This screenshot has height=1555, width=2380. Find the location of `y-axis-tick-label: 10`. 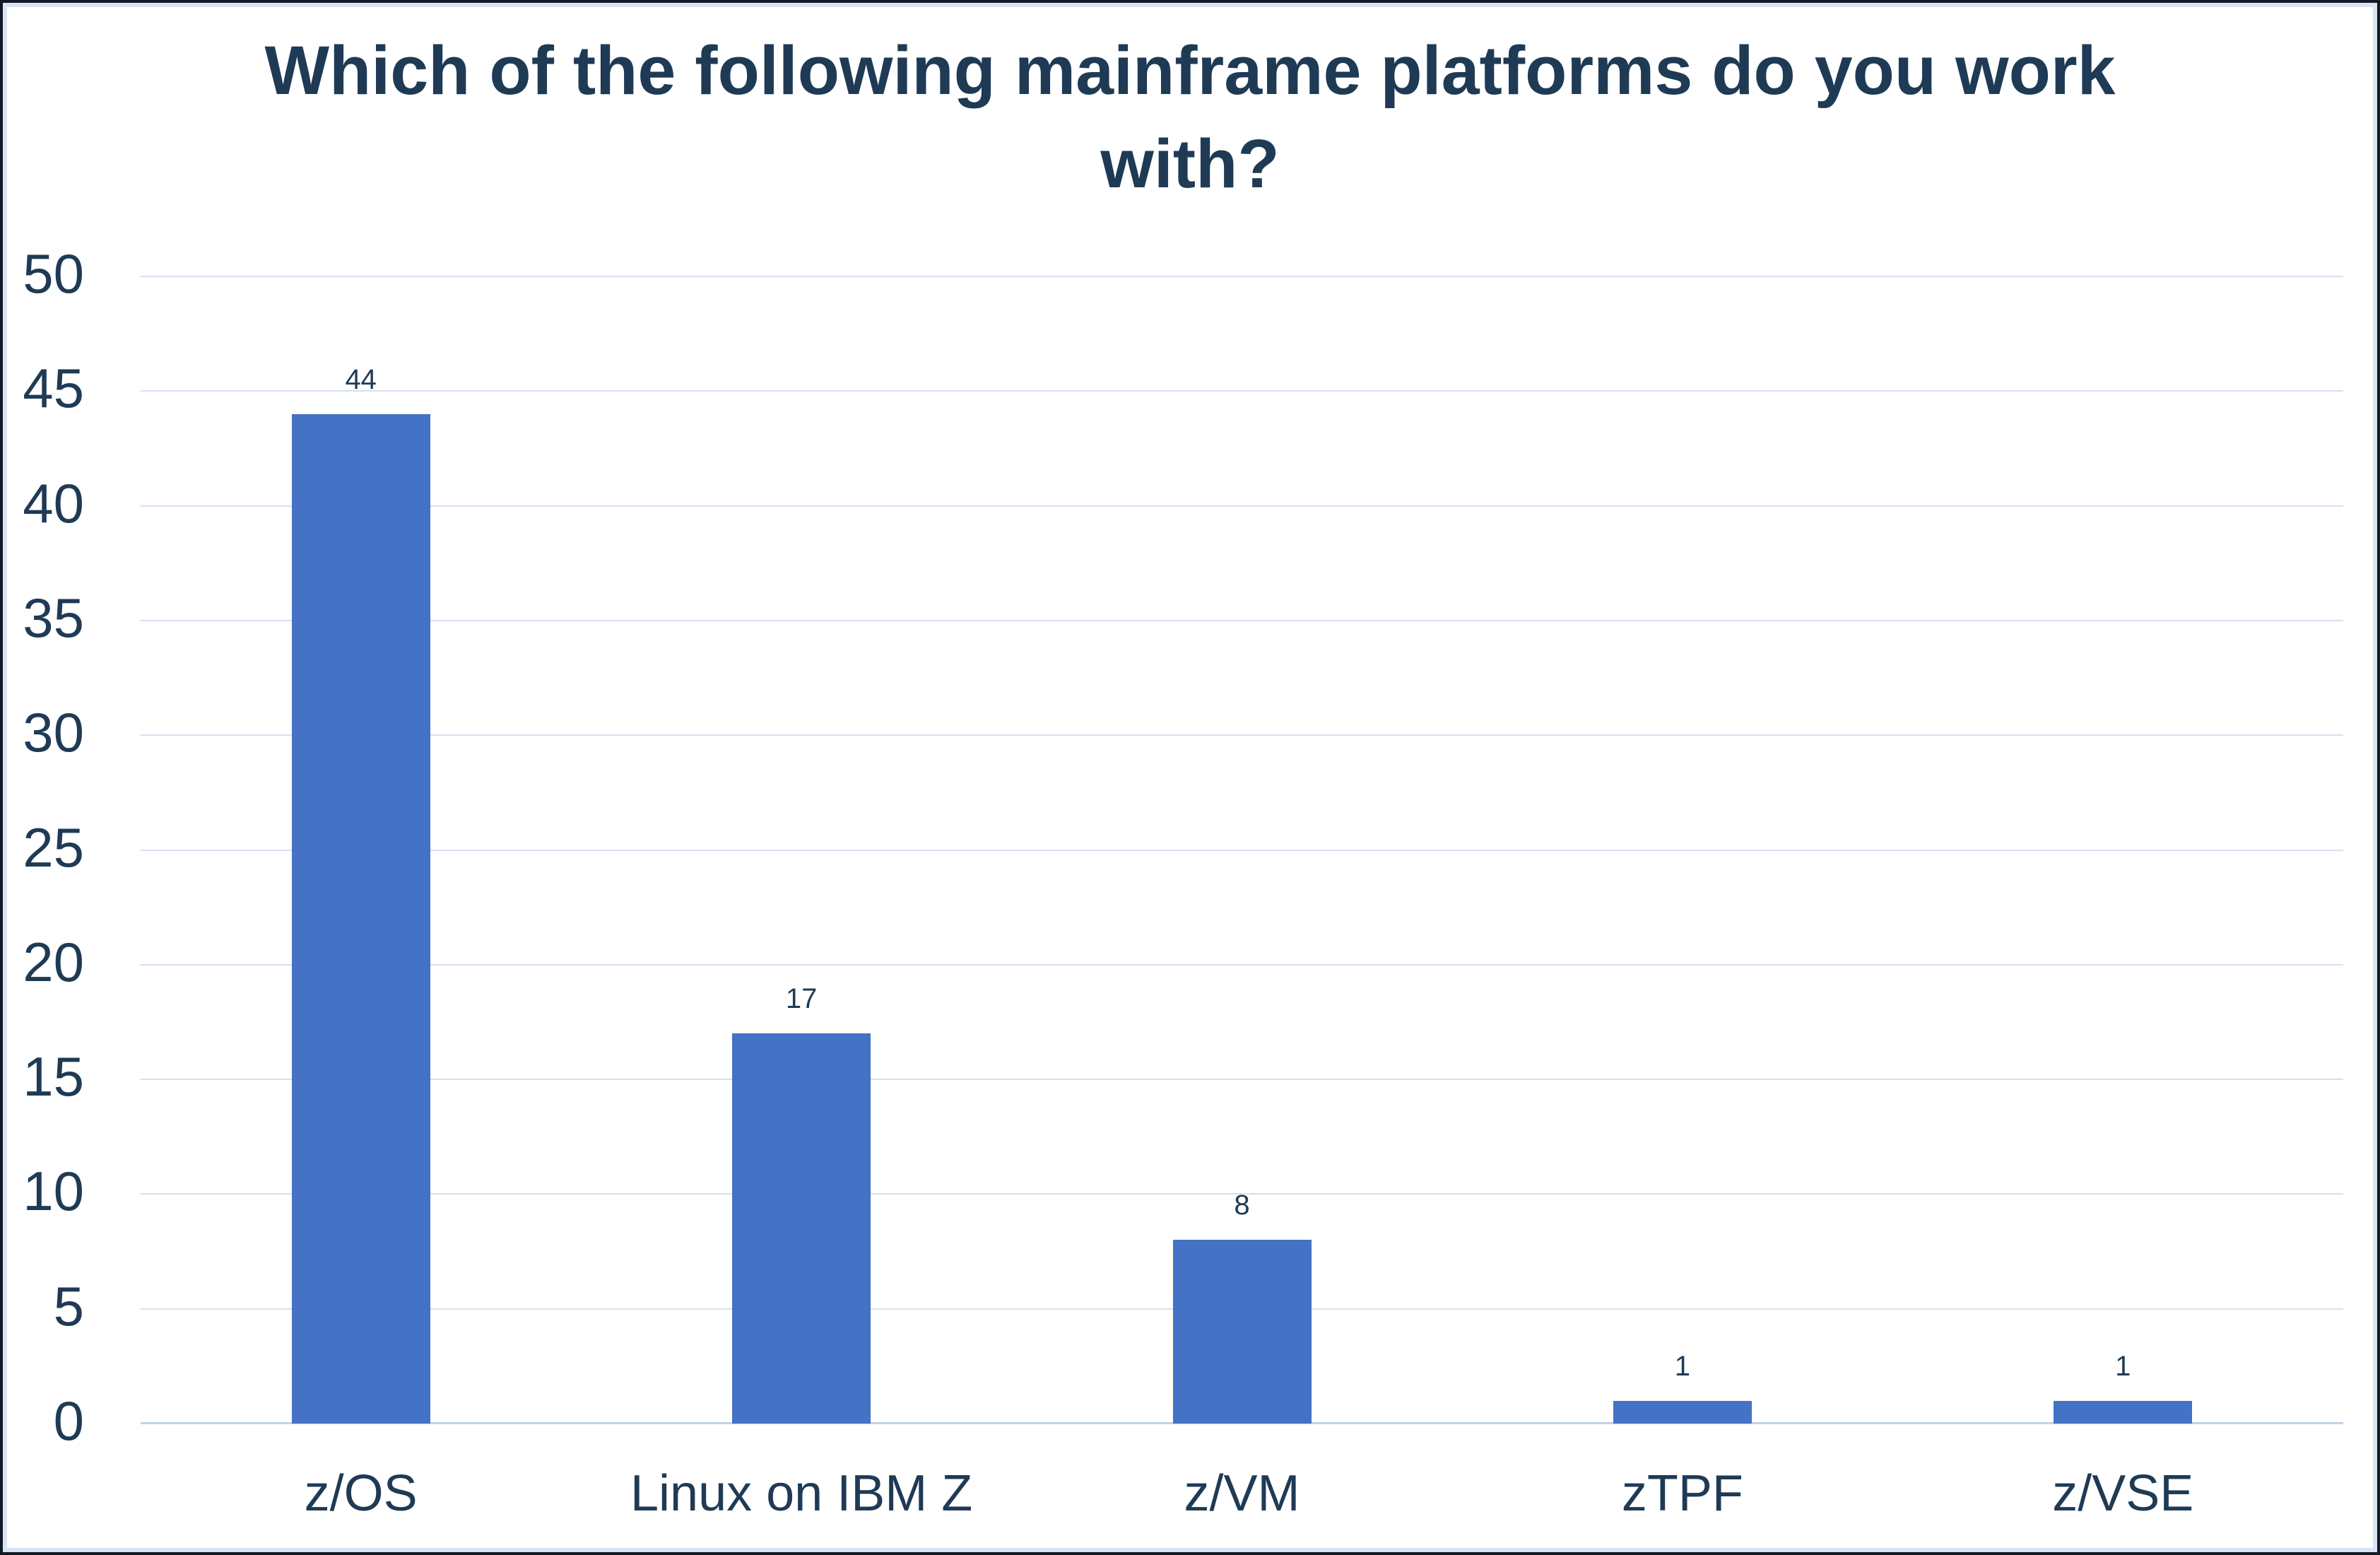

y-axis-tick-label: 10 is located at coordinates (54, 1191).